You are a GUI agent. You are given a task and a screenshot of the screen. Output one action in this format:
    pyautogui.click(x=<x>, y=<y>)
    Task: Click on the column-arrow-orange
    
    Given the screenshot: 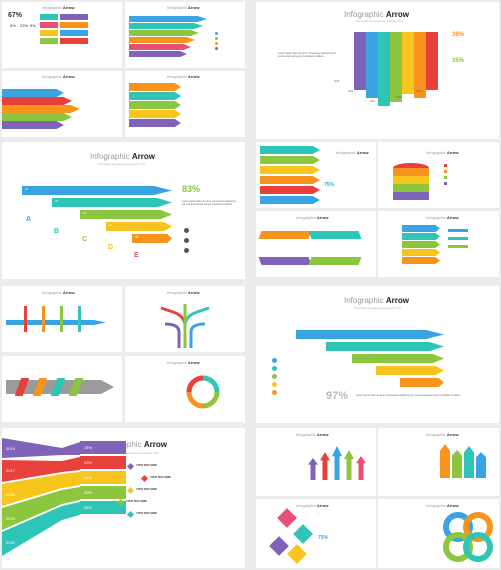 What is the action you would take?
    pyautogui.click(x=445, y=461)
    